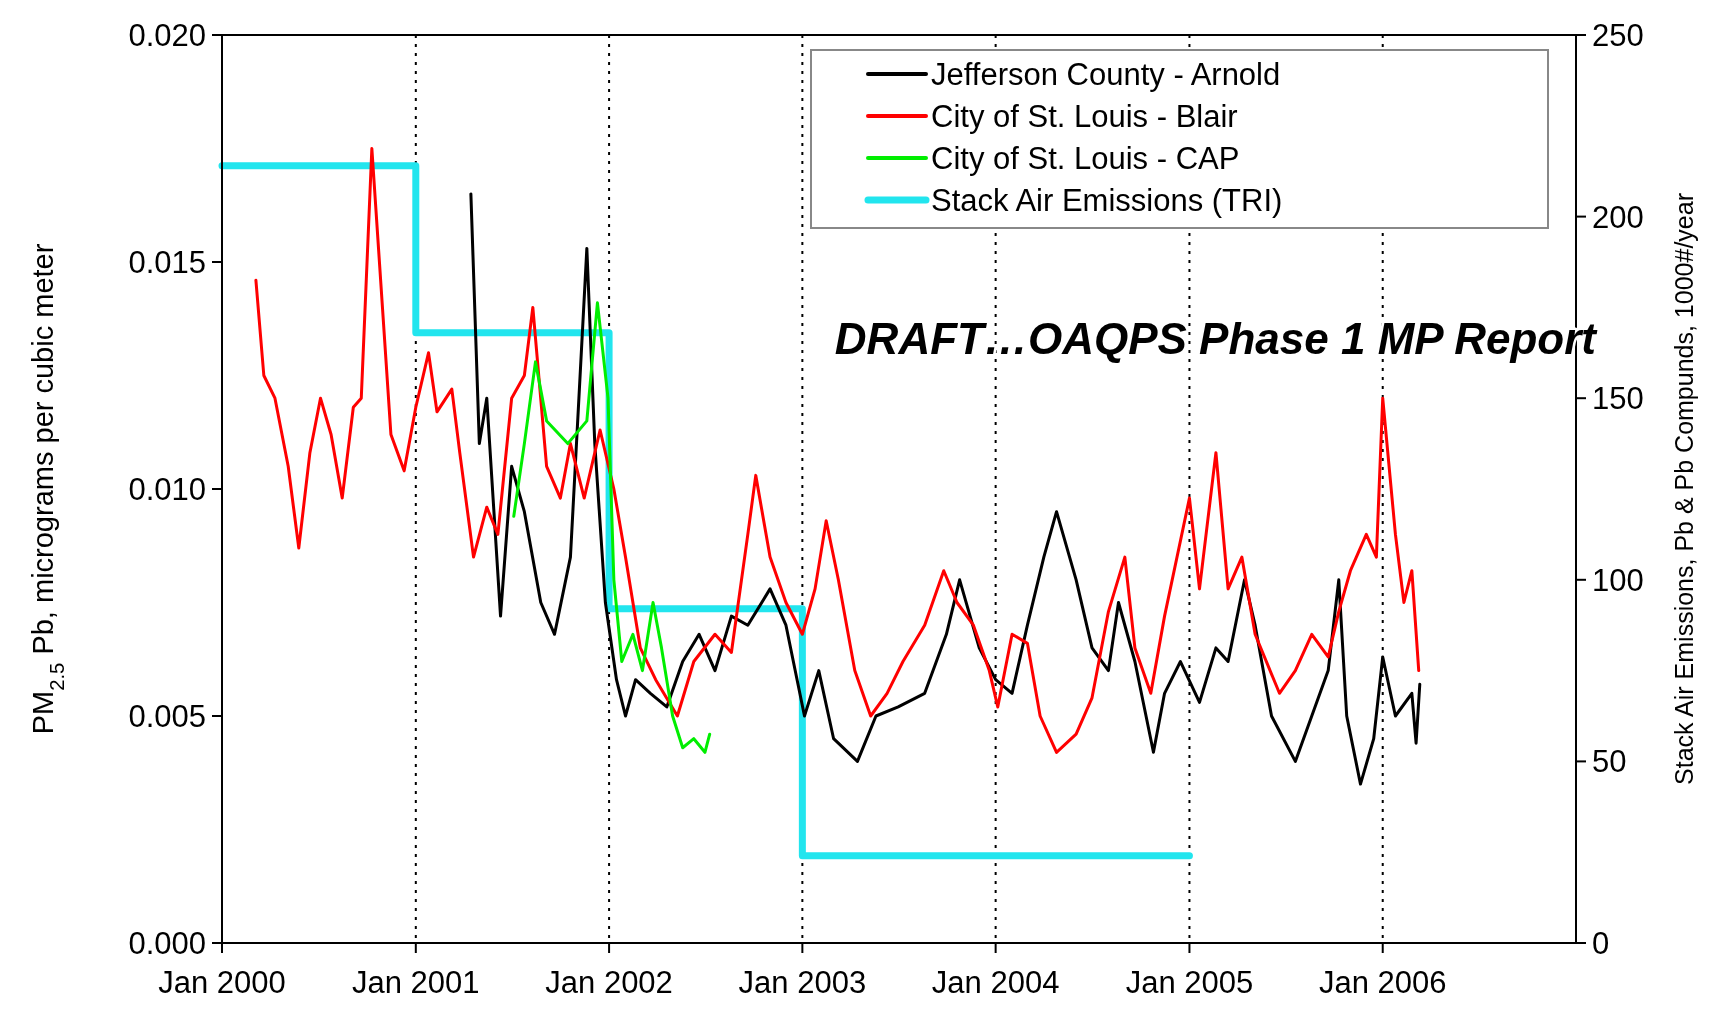 The height and width of the screenshot is (1014, 1713). I want to click on x-tick-label: Jan 2004, so click(995, 982).